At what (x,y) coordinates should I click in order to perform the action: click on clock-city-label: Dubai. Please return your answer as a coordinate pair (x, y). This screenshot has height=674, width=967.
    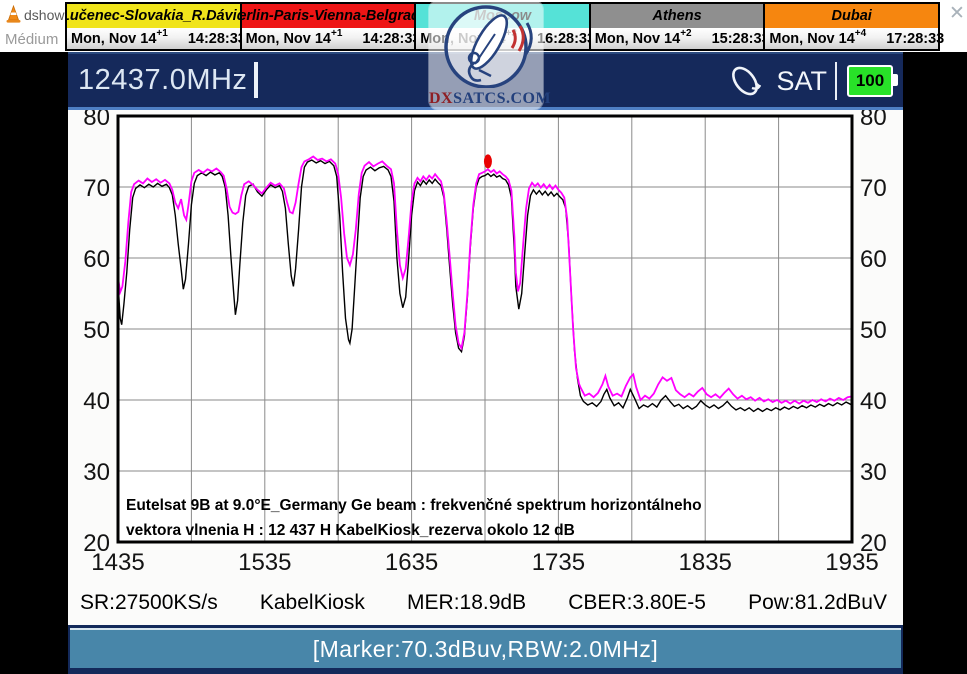
    Looking at the image, I should click on (851, 16).